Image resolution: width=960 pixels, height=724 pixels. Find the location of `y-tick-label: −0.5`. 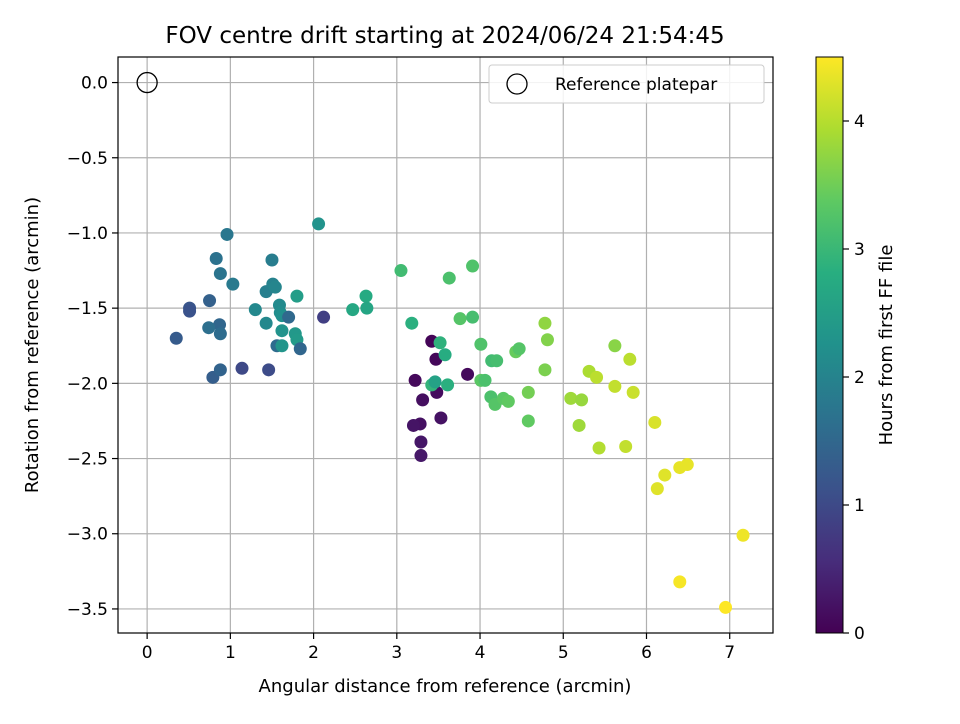

y-tick-label: −0.5 is located at coordinates (87, 159).